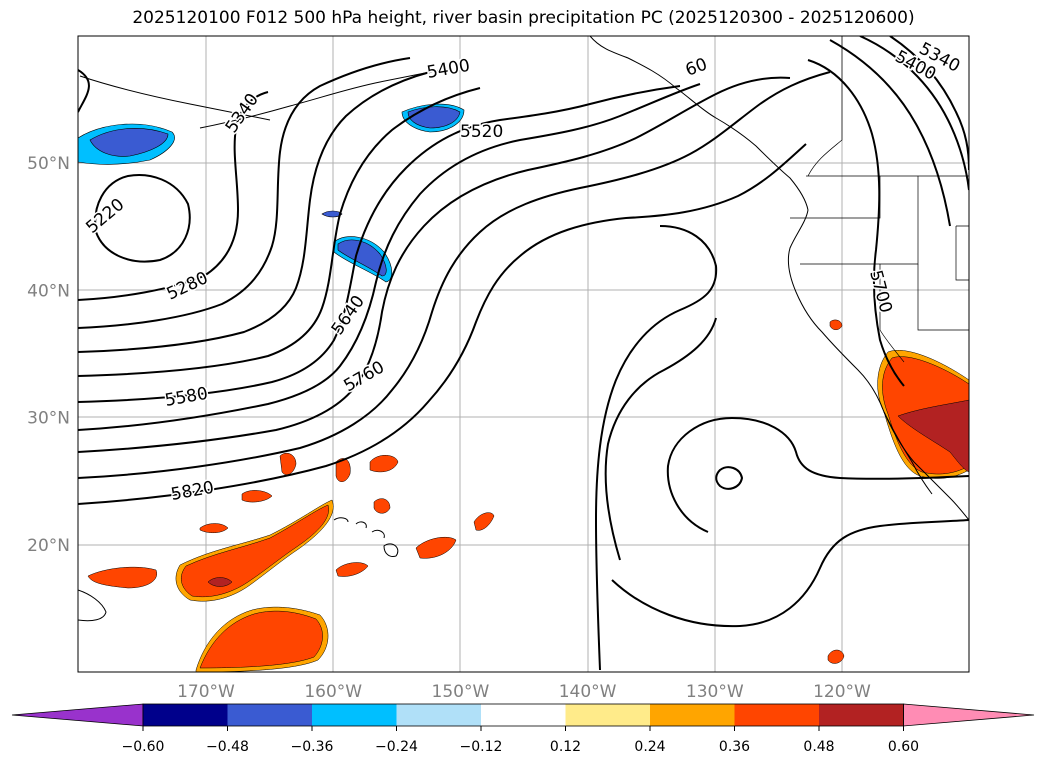 The image size is (1047, 765). I want to click on negative-pc-areas, so click(271, 193).